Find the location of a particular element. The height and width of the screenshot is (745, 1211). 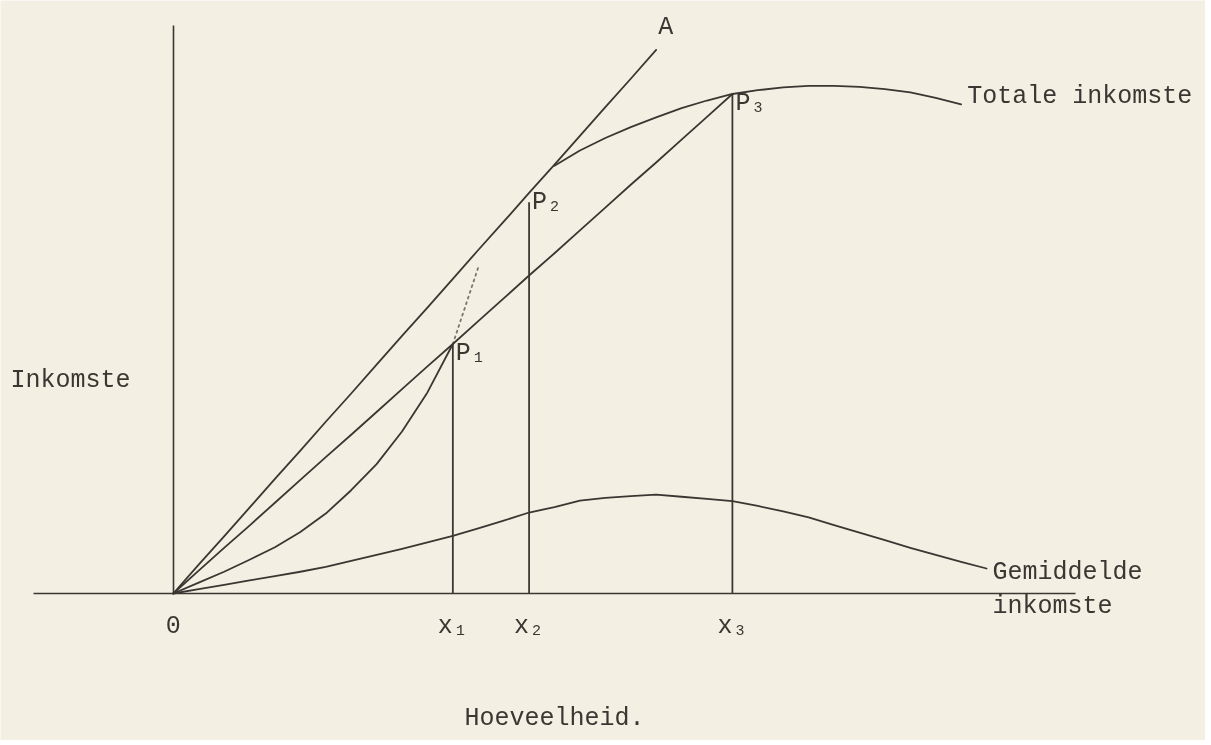

x-tick-label: x₁ is located at coordinates (452, 626).